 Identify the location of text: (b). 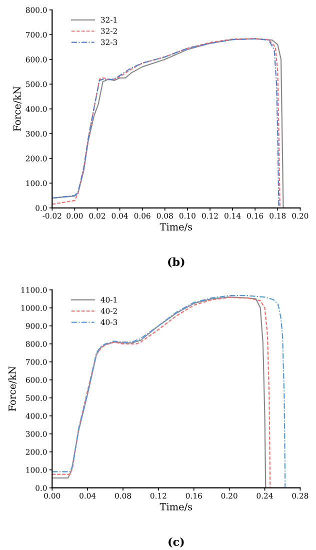
(176, 262).